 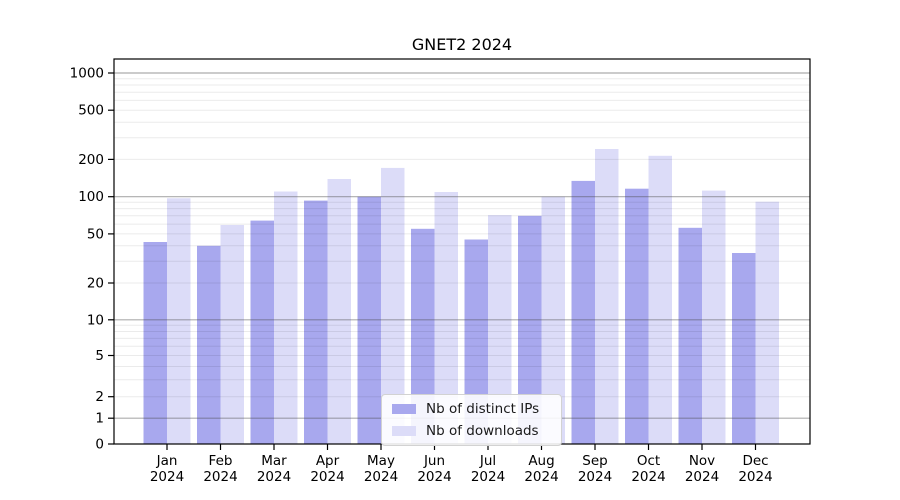 What do you see at coordinates (755, 461) in the screenshot?
I see `x-tick-label-month: Dec` at bounding box center [755, 461].